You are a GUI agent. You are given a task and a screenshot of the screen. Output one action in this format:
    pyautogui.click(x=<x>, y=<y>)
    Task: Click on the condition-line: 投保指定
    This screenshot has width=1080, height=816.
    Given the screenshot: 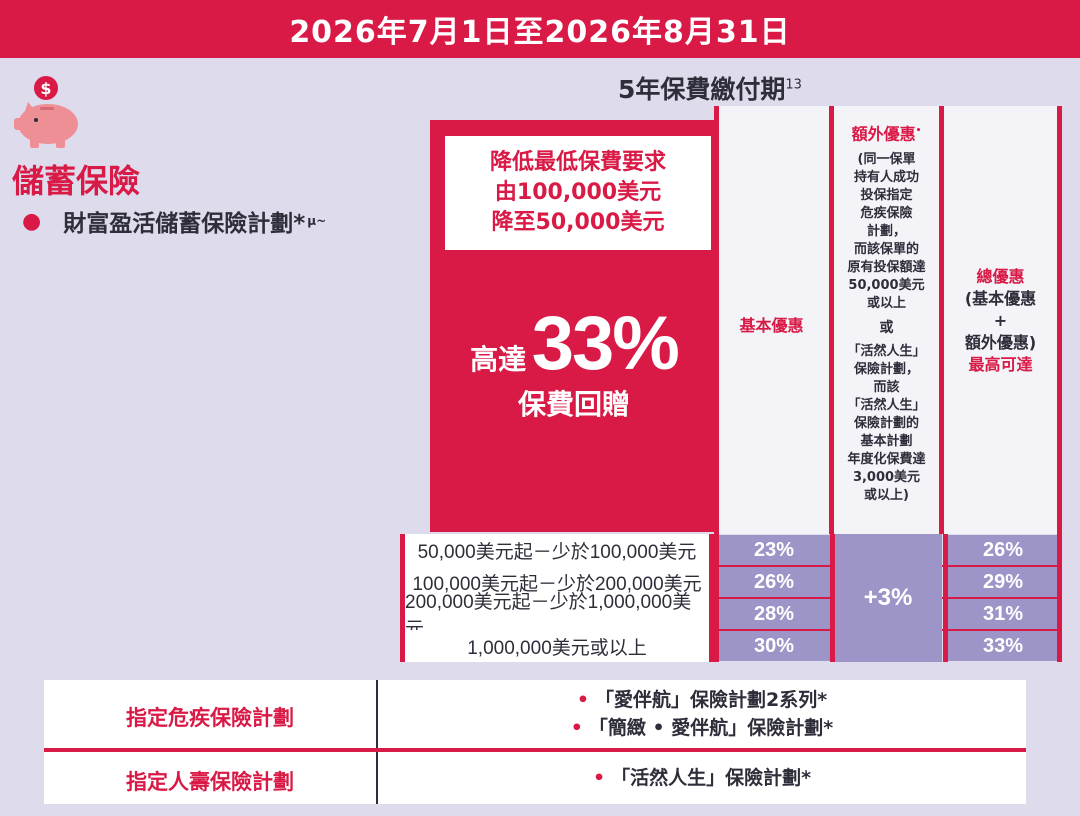 What is the action you would take?
    pyautogui.click(x=886, y=196)
    